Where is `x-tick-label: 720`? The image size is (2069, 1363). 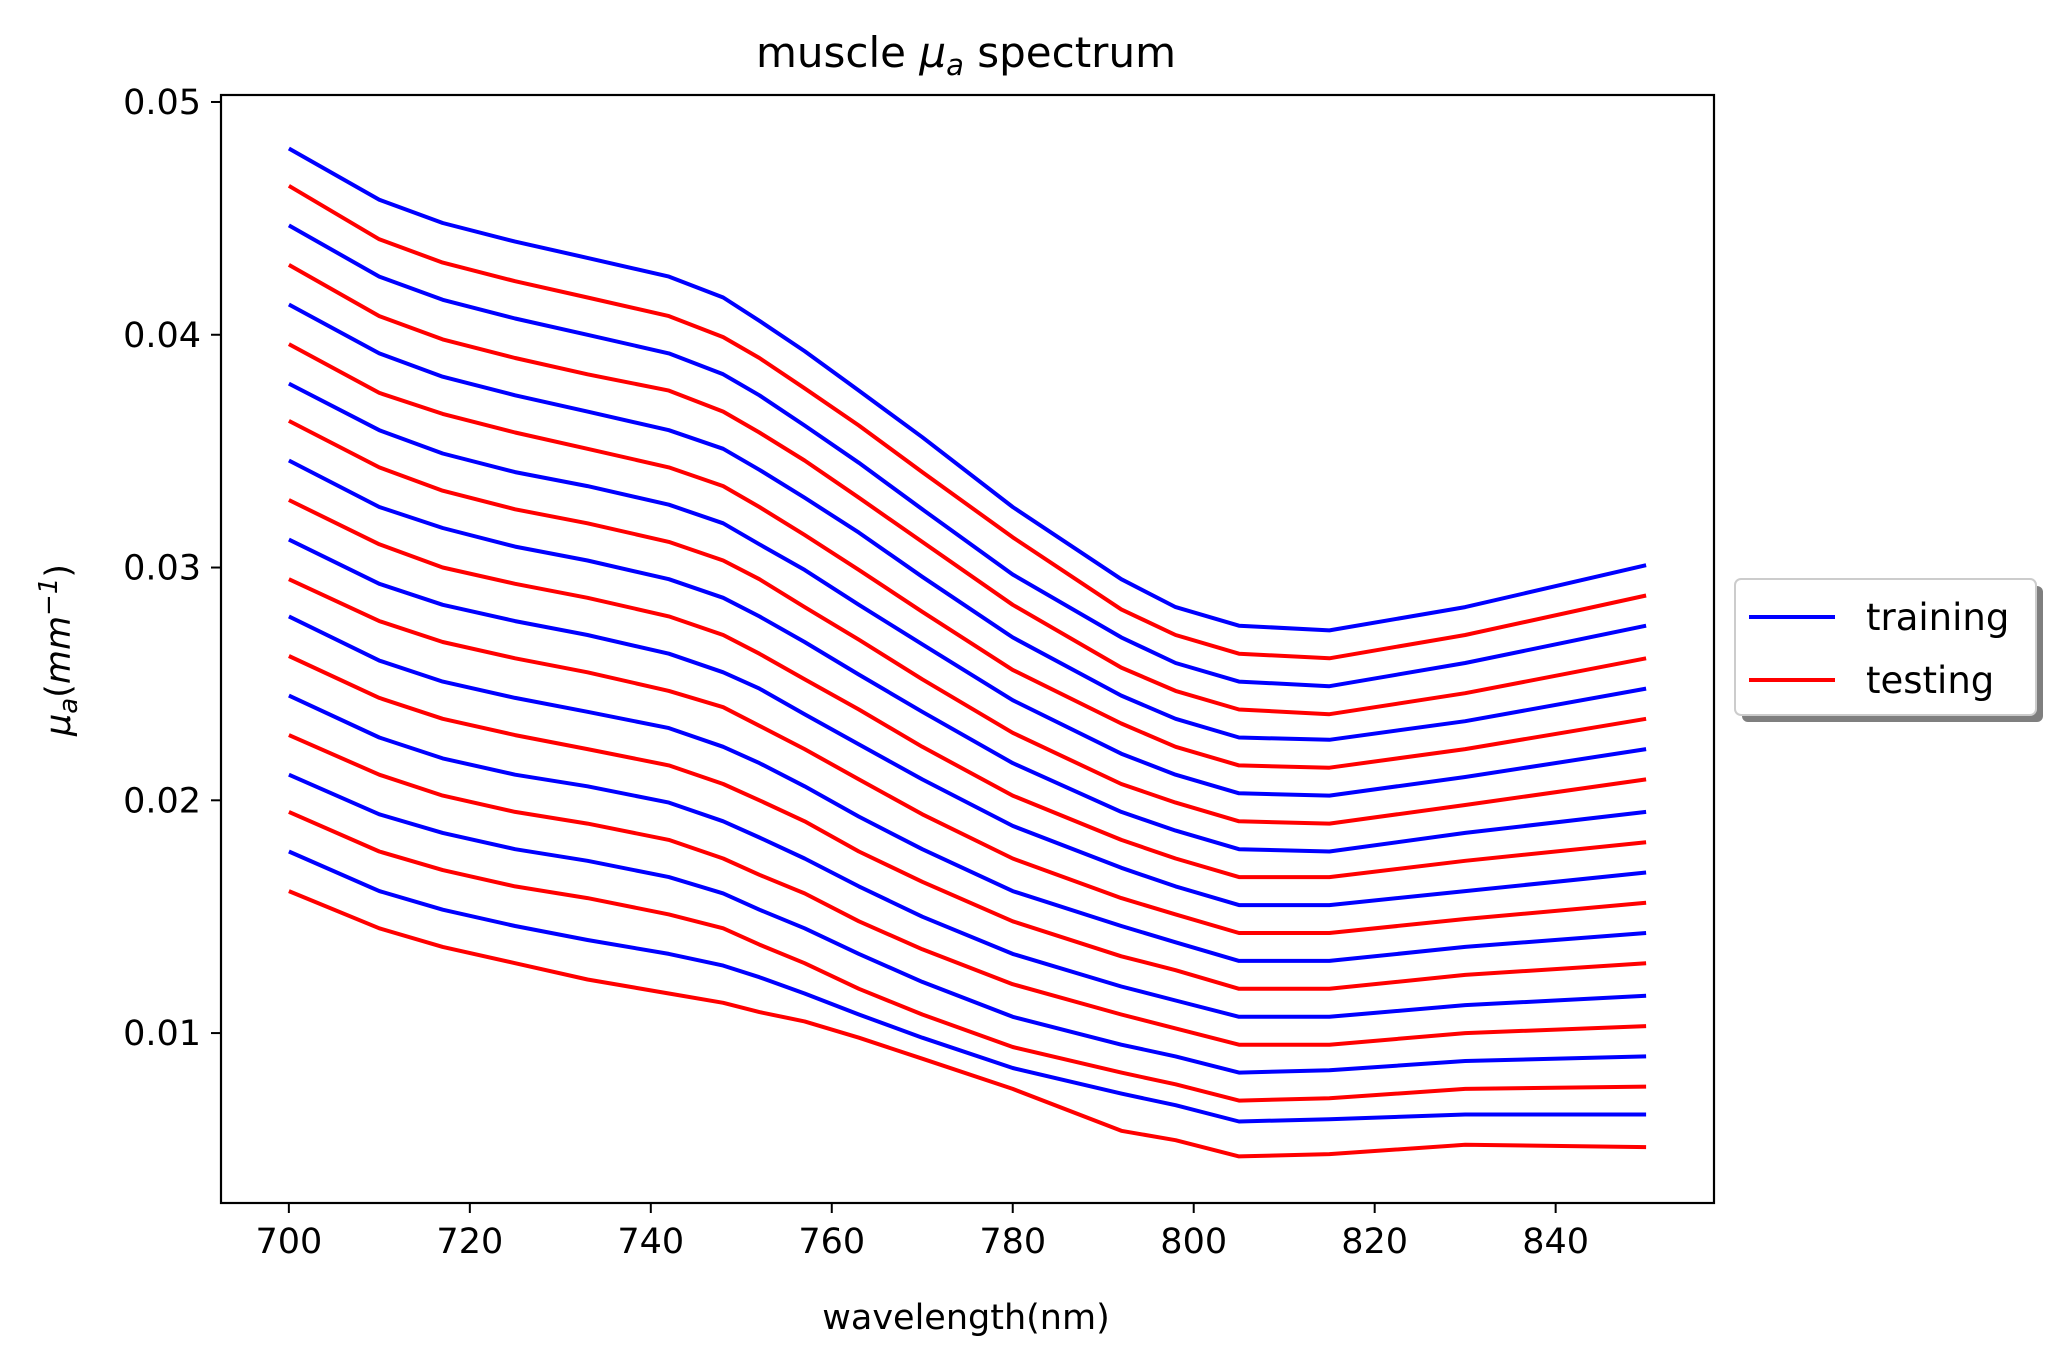 x-tick-label: 720 is located at coordinates (469, 1242).